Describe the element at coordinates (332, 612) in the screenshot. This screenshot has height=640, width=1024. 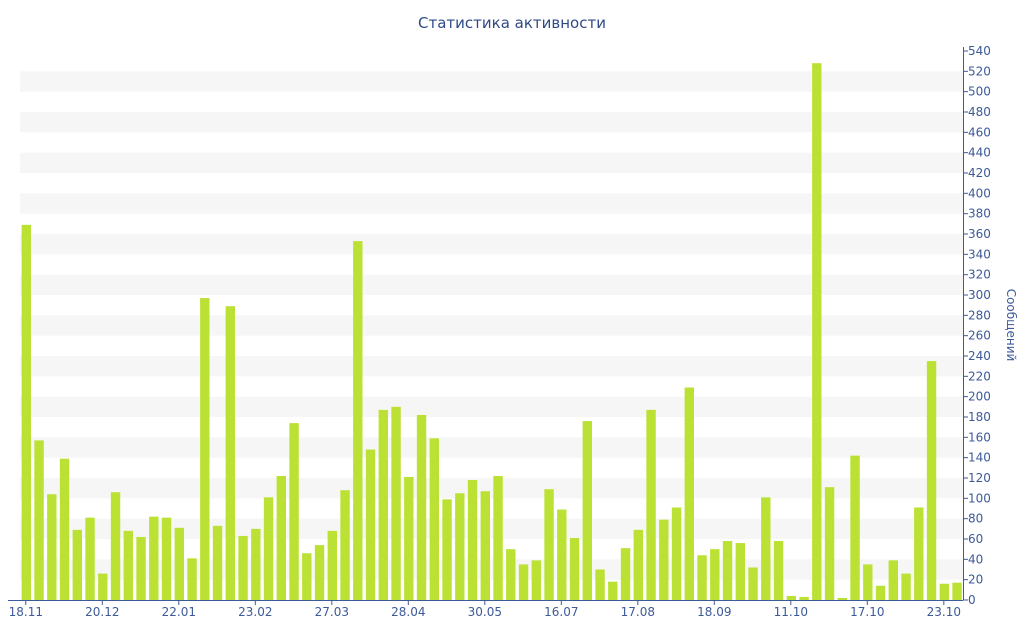
I see `x-tick-label: 27.03` at that location.